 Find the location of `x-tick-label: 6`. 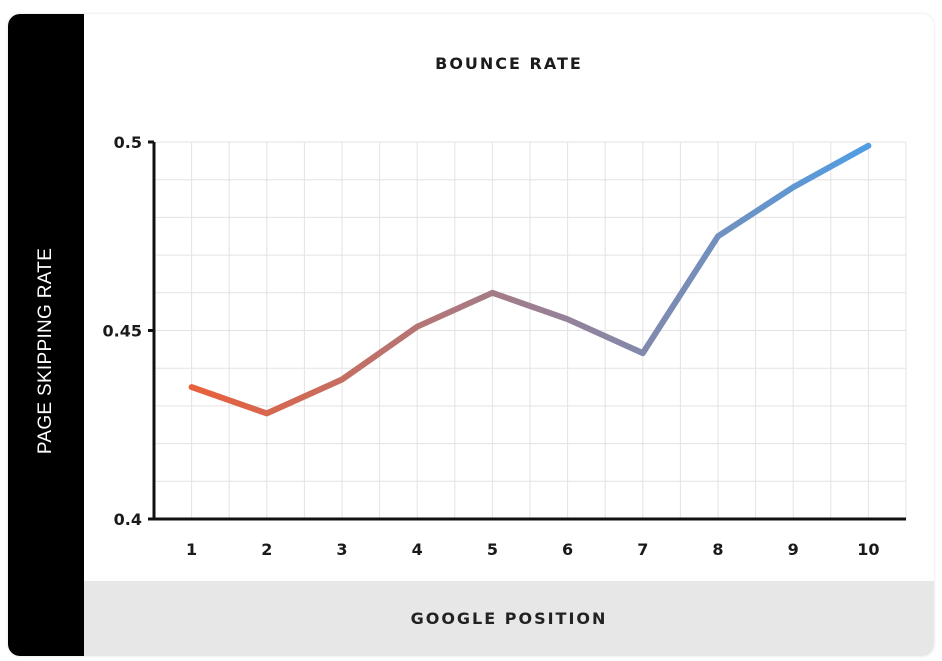

x-tick-label: 6 is located at coordinates (567, 549).